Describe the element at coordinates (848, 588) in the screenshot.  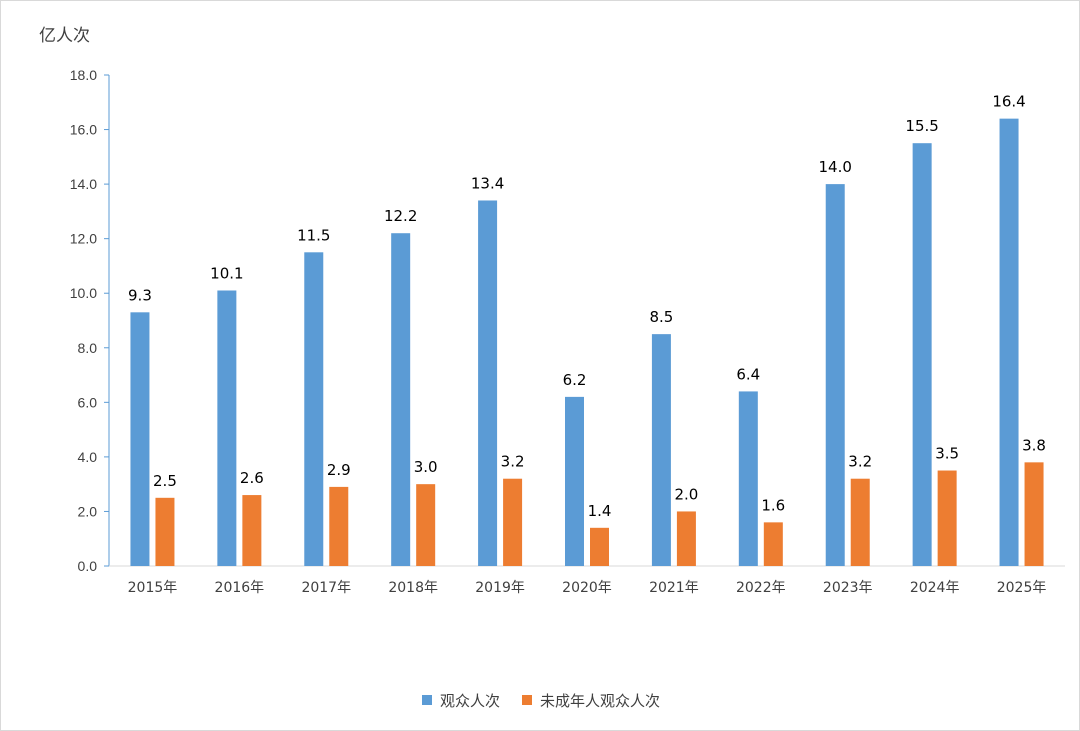
I see `x-category-label: 2023年` at that location.